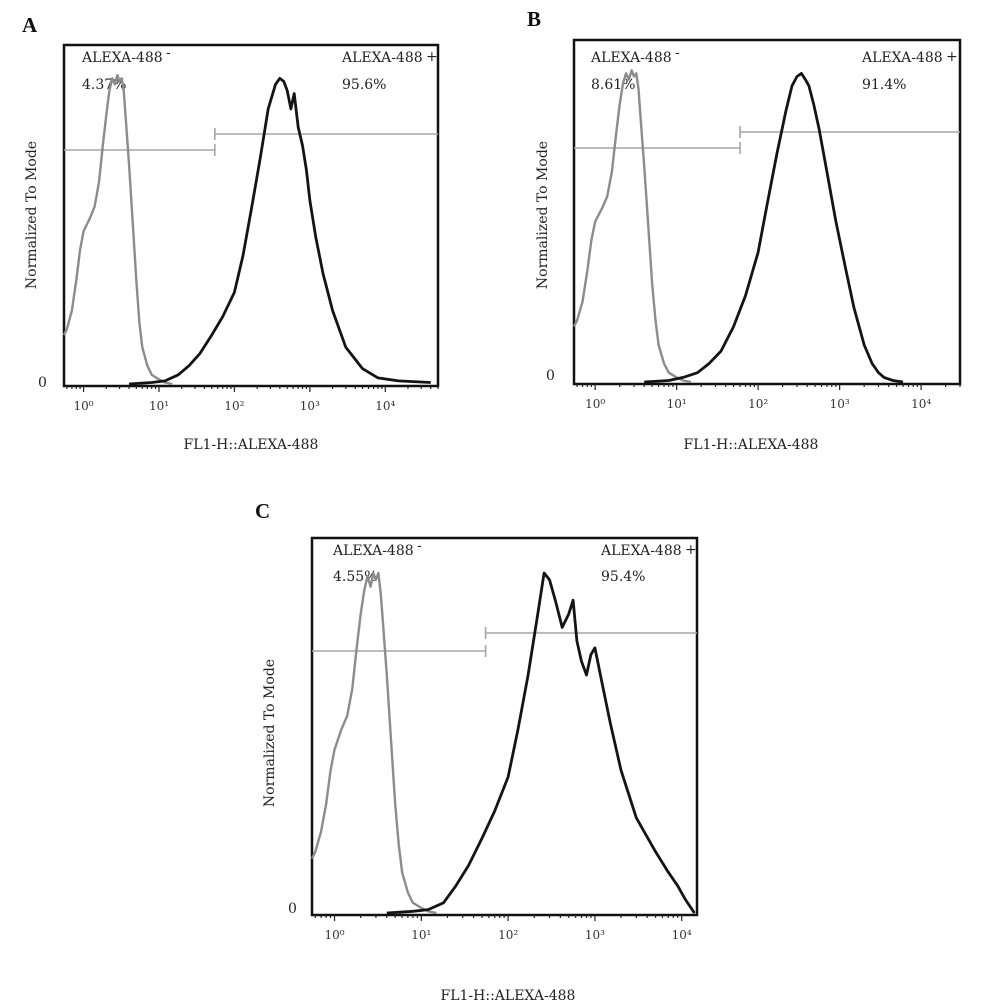 The image size is (1000, 1005). I want to click on panel-letter: B, so click(534, 19).